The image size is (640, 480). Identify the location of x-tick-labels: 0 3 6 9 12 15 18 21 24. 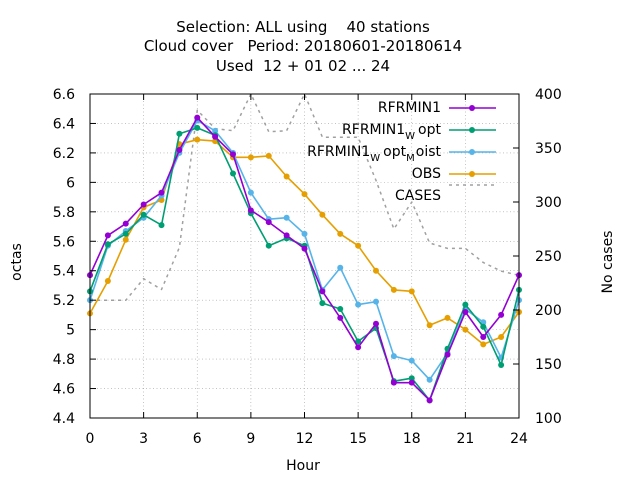
(307, 439).